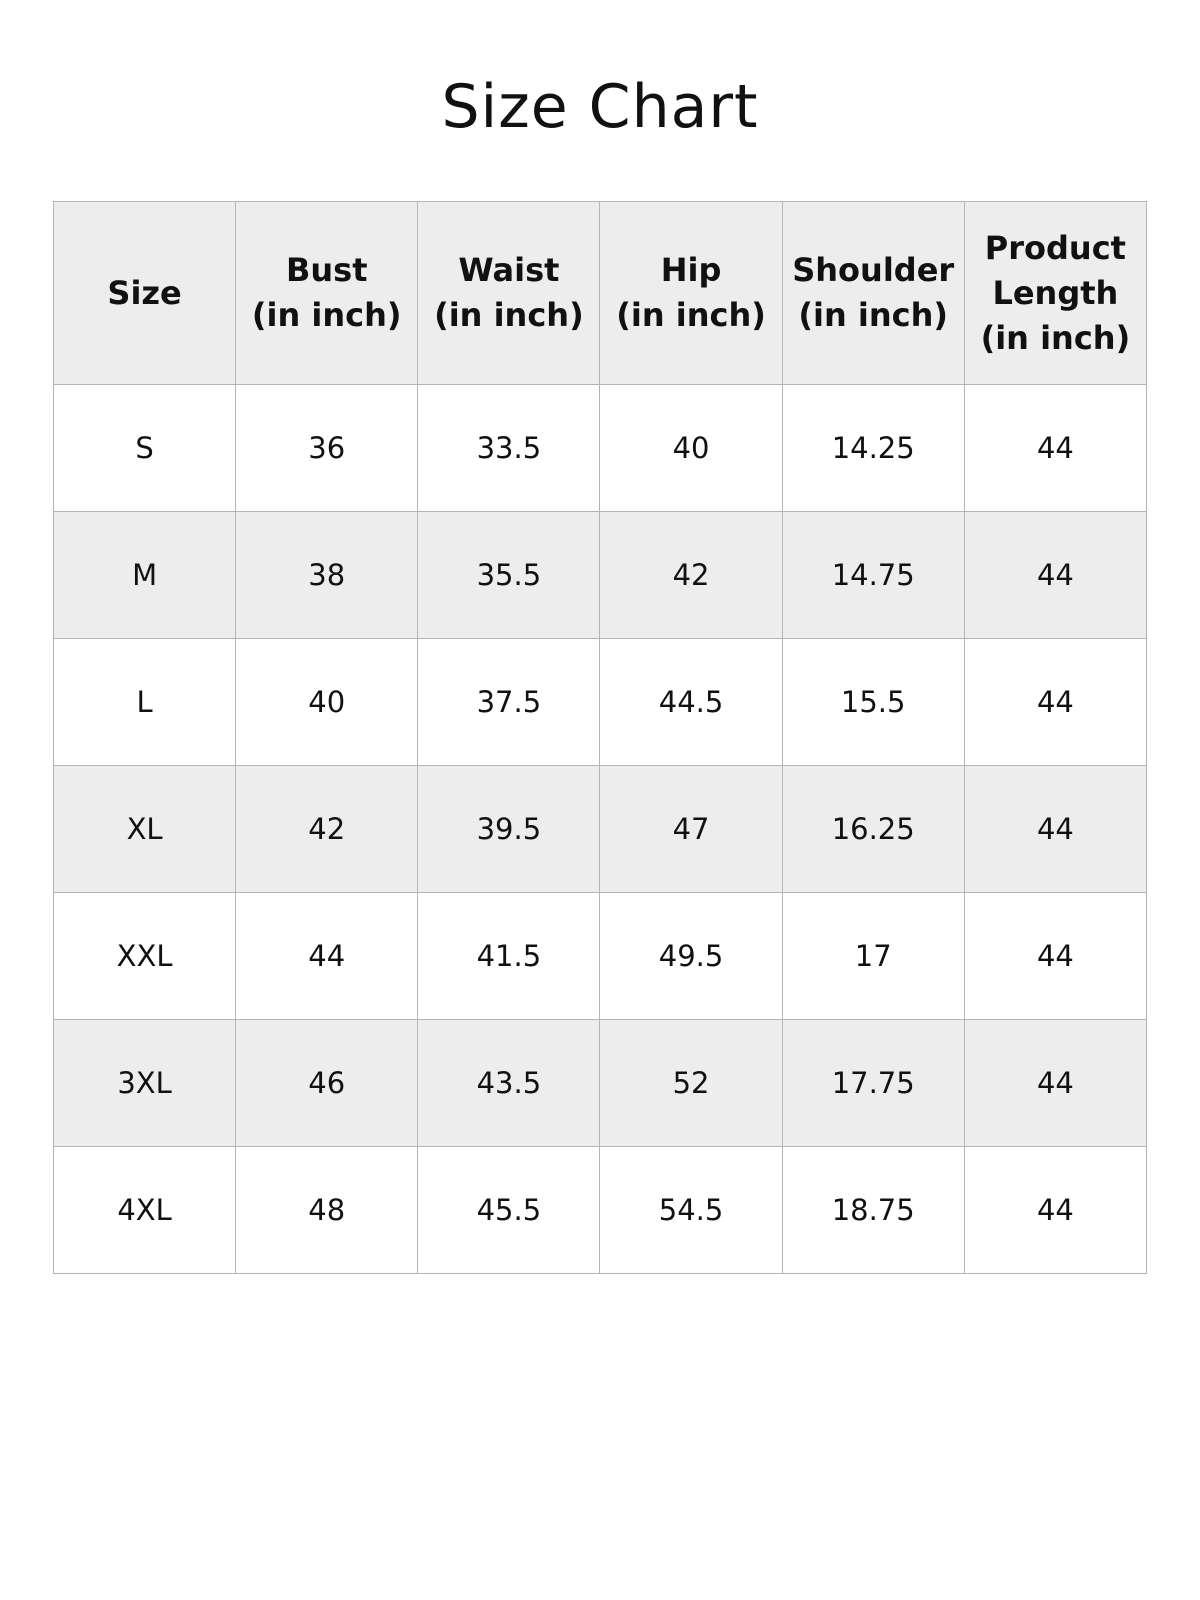 This screenshot has width=1200, height=1600. Describe the element at coordinates (509, 956) in the screenshot. I see `cell-waist: 41.5` at that location.